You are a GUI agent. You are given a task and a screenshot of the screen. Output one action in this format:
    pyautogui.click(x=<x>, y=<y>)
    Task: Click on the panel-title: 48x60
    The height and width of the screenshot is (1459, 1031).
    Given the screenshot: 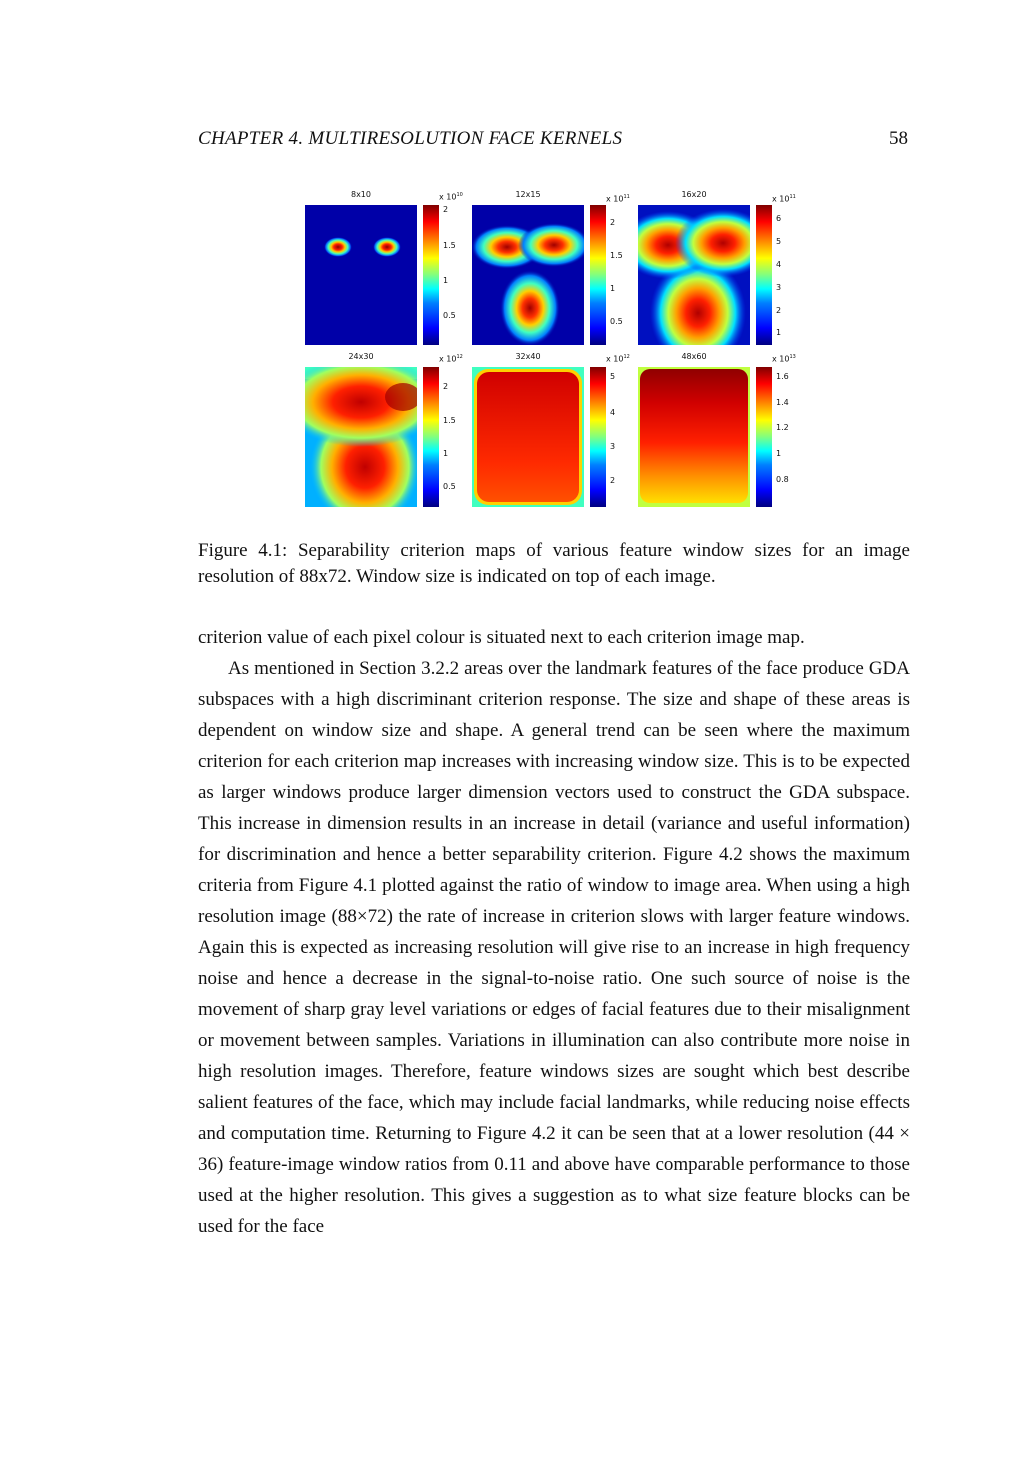 What is the action you would take?
    pyautogui.click(x=694, y=356)
    